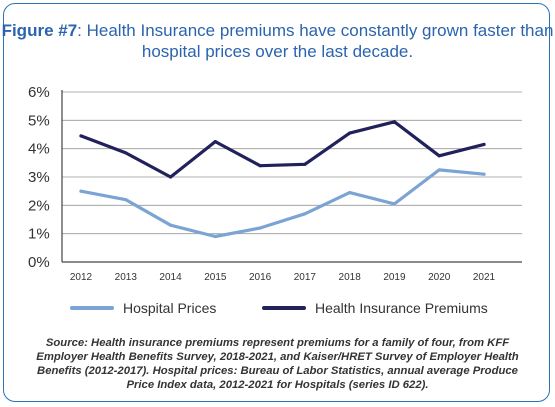  Describe the element at coordinates (39, 30) in the screenshot. I see `figure-number: Figure #7` at that location.